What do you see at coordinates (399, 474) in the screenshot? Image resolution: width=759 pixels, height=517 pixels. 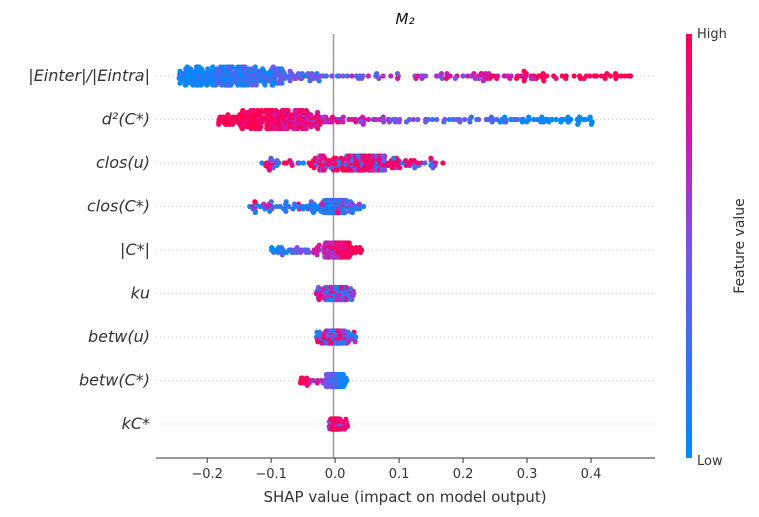 I see `x-tick-label: 0.1` at bounding box center [399, 474].